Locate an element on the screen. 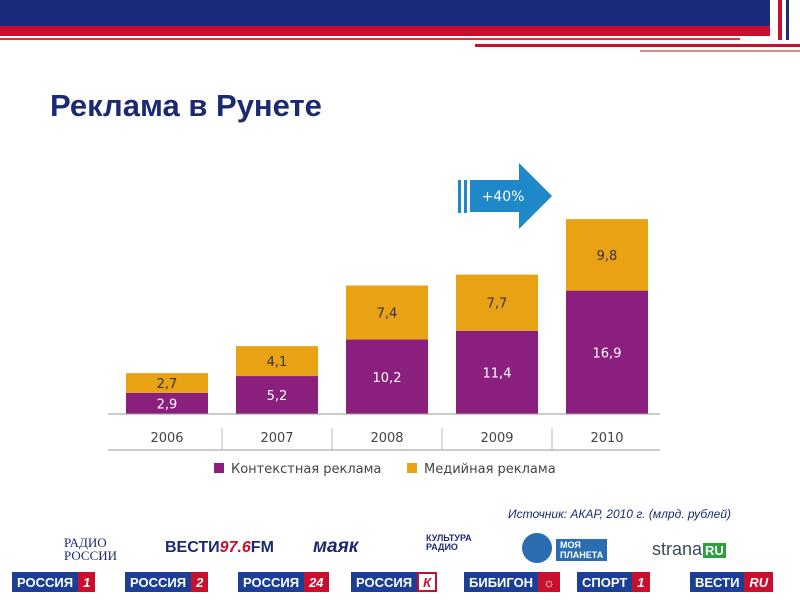 Image resolution: width=800 pixels, height=600 pixels. legend: Контекстная реклама Медийная реклама is located at coordinates (385, 469).